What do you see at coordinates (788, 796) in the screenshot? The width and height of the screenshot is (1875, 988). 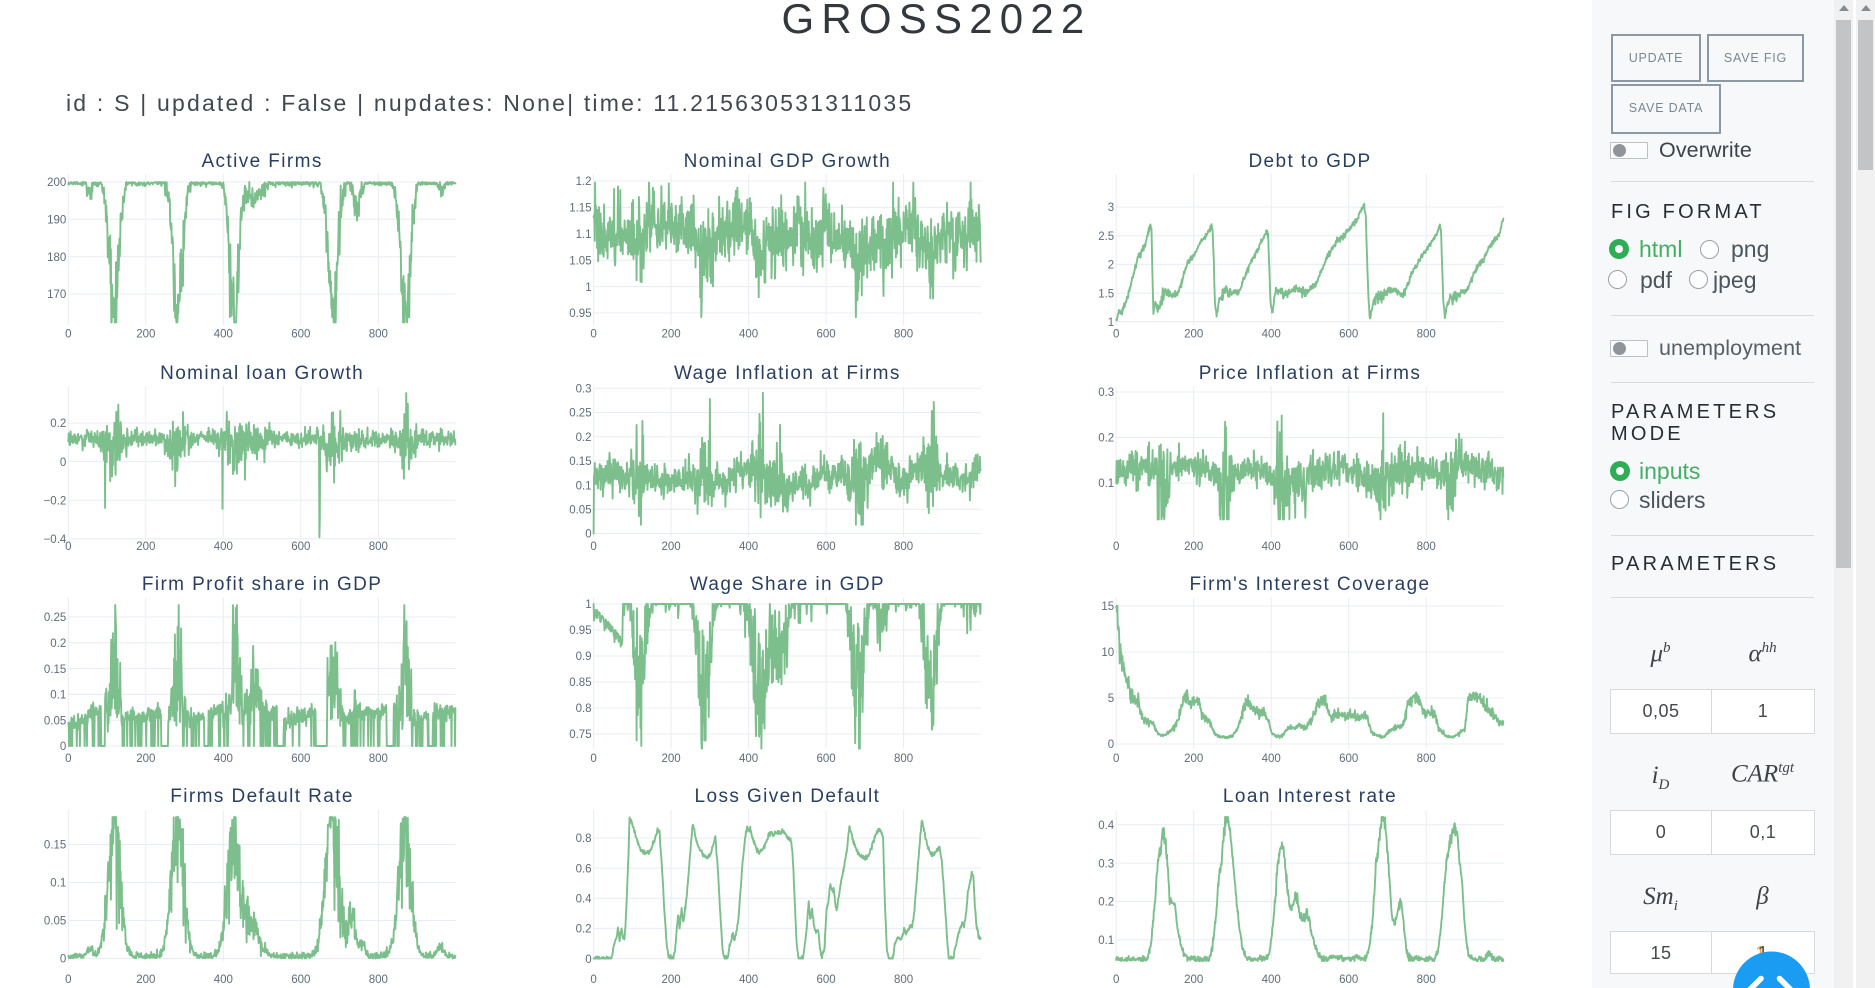 I see `svg-text: Loss Given Default` at bounding box center [788, 796].